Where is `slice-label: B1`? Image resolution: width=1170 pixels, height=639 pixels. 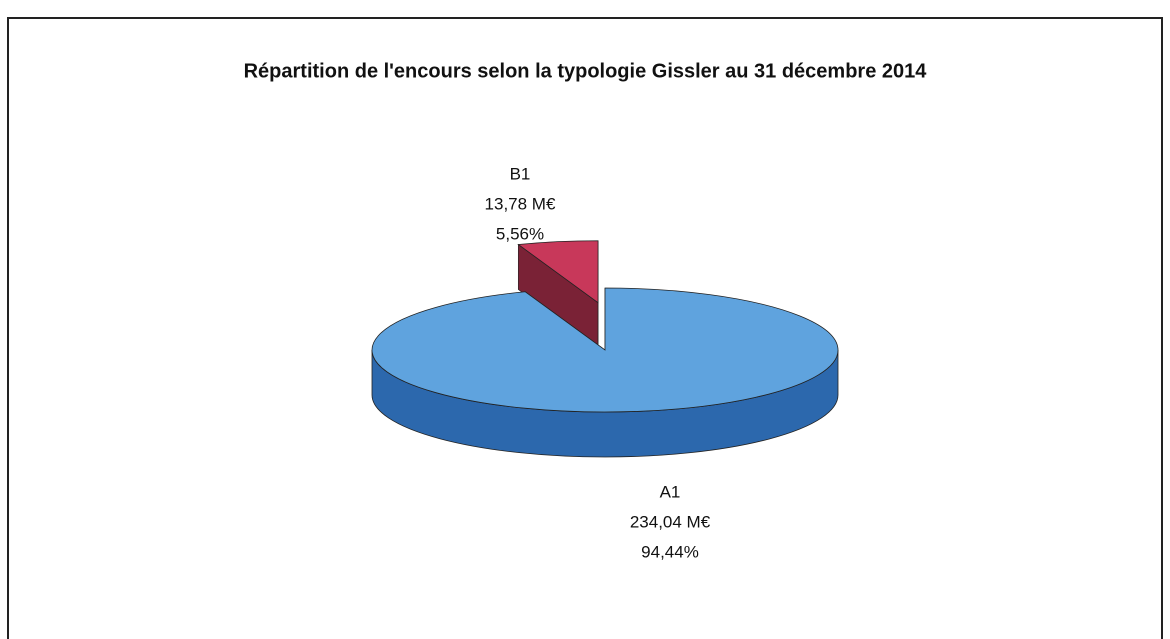
slice-label: B1 is located at coordinates (520, 173).